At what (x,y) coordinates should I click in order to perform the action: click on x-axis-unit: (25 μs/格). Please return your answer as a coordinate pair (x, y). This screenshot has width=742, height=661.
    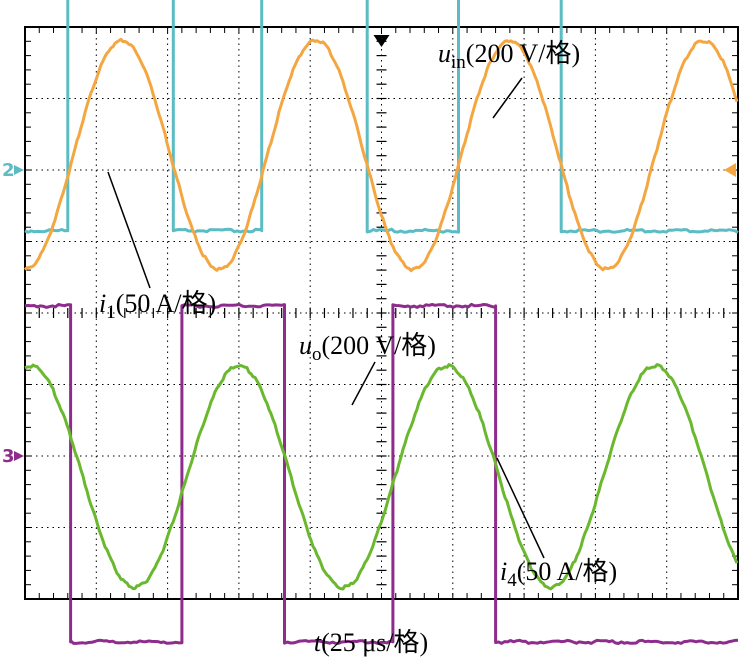
    Looking at the image, I should click on (375, 642).